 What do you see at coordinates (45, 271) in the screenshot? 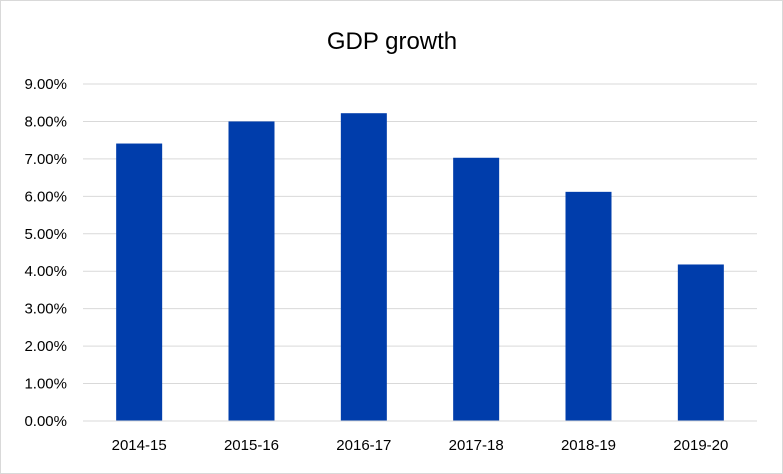
I see `y-tick-label: 4.00%` at bounding box center [45, 271].